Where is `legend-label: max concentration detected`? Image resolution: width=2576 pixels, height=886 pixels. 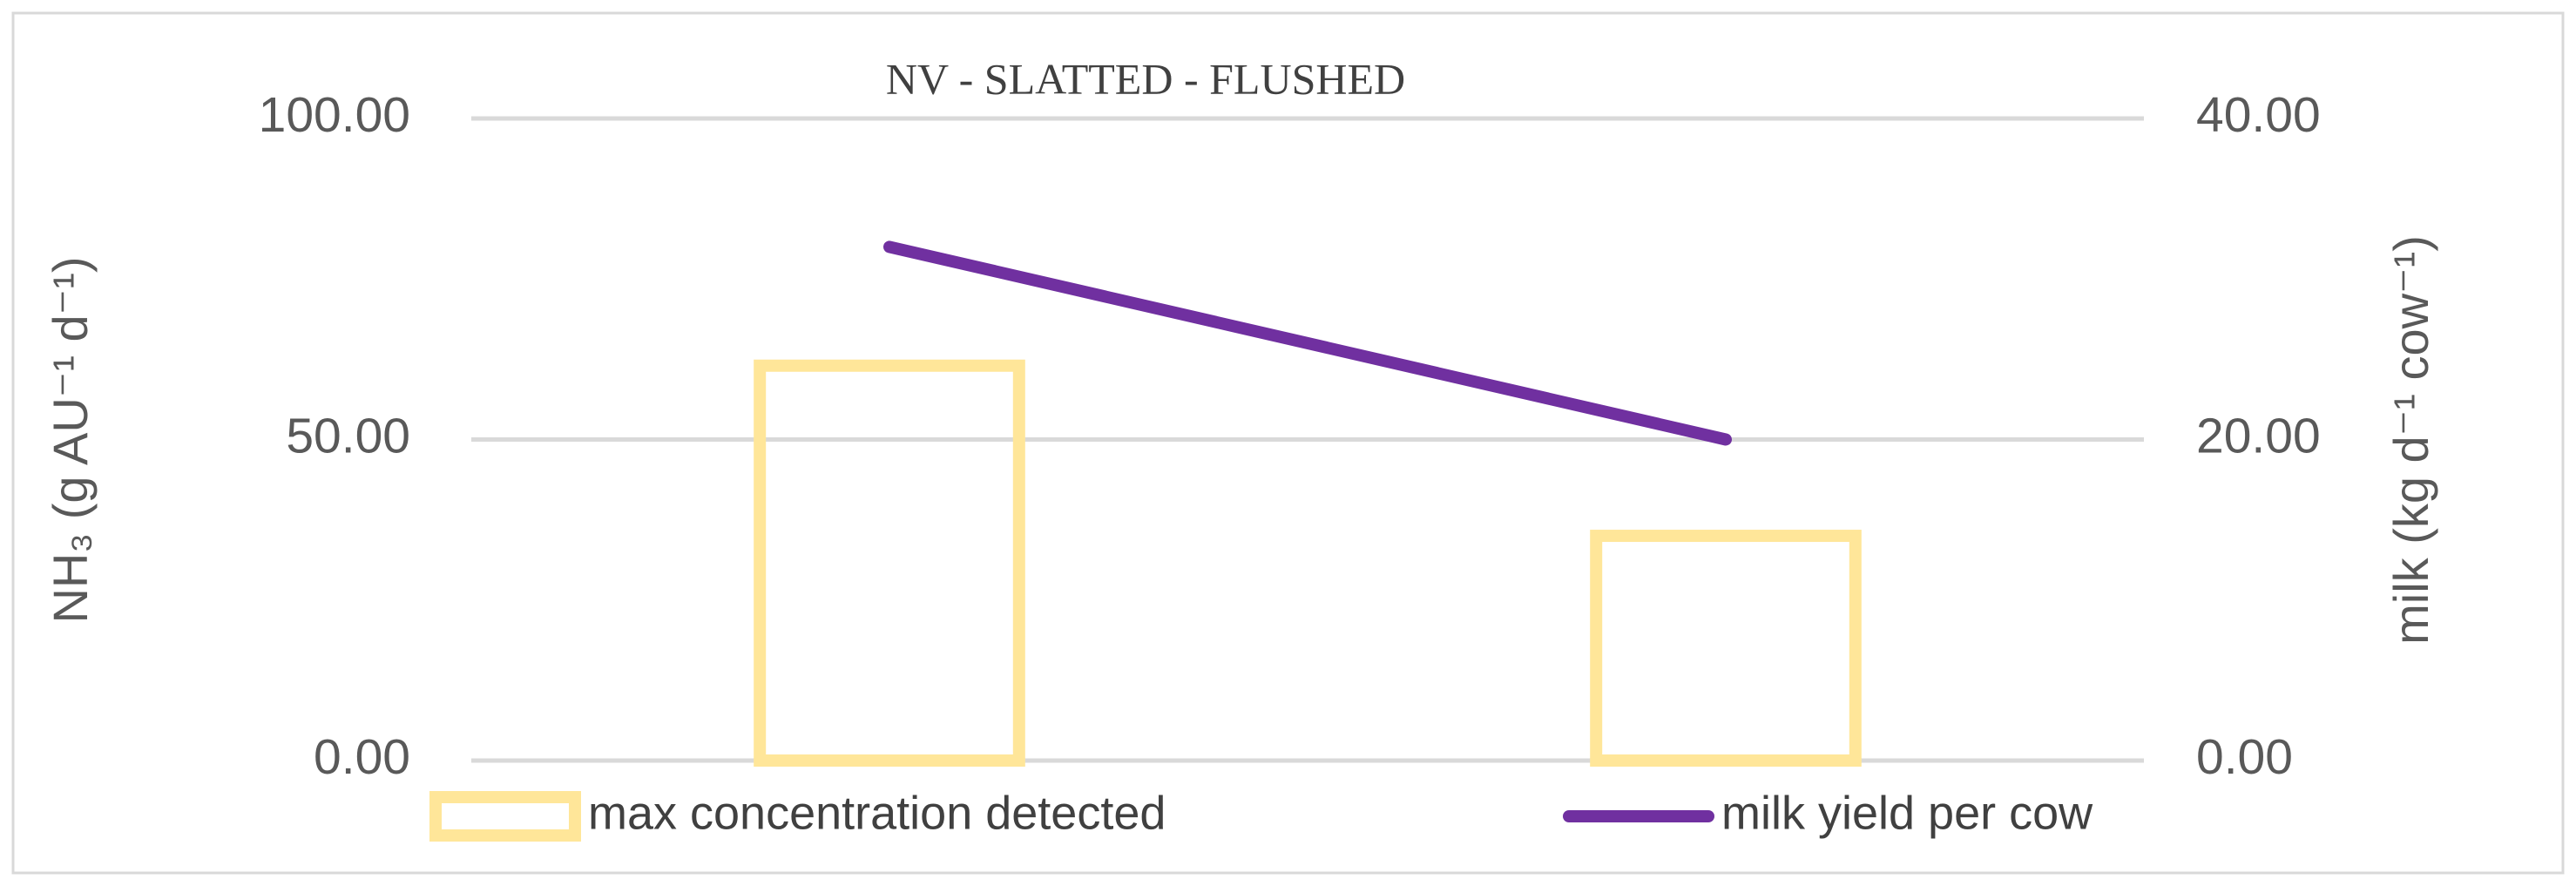
legend-label: max concentration detected is located at coordinates (877, 813).